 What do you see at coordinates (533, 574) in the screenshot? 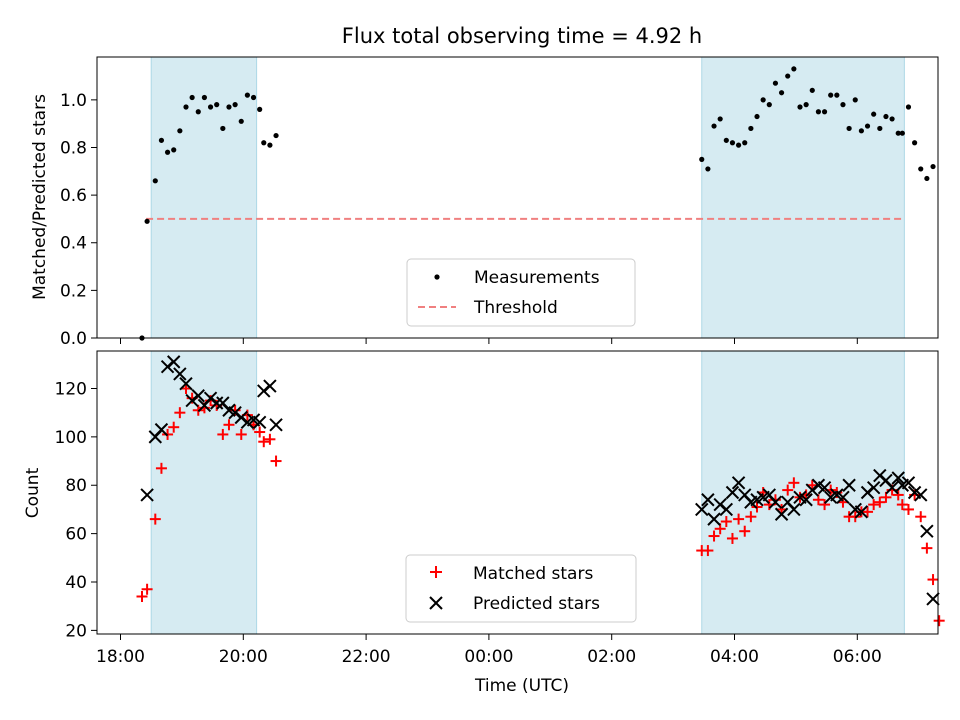
I see `matched-stars-legend-label: Matched stars` at bounding box center [533, 574].